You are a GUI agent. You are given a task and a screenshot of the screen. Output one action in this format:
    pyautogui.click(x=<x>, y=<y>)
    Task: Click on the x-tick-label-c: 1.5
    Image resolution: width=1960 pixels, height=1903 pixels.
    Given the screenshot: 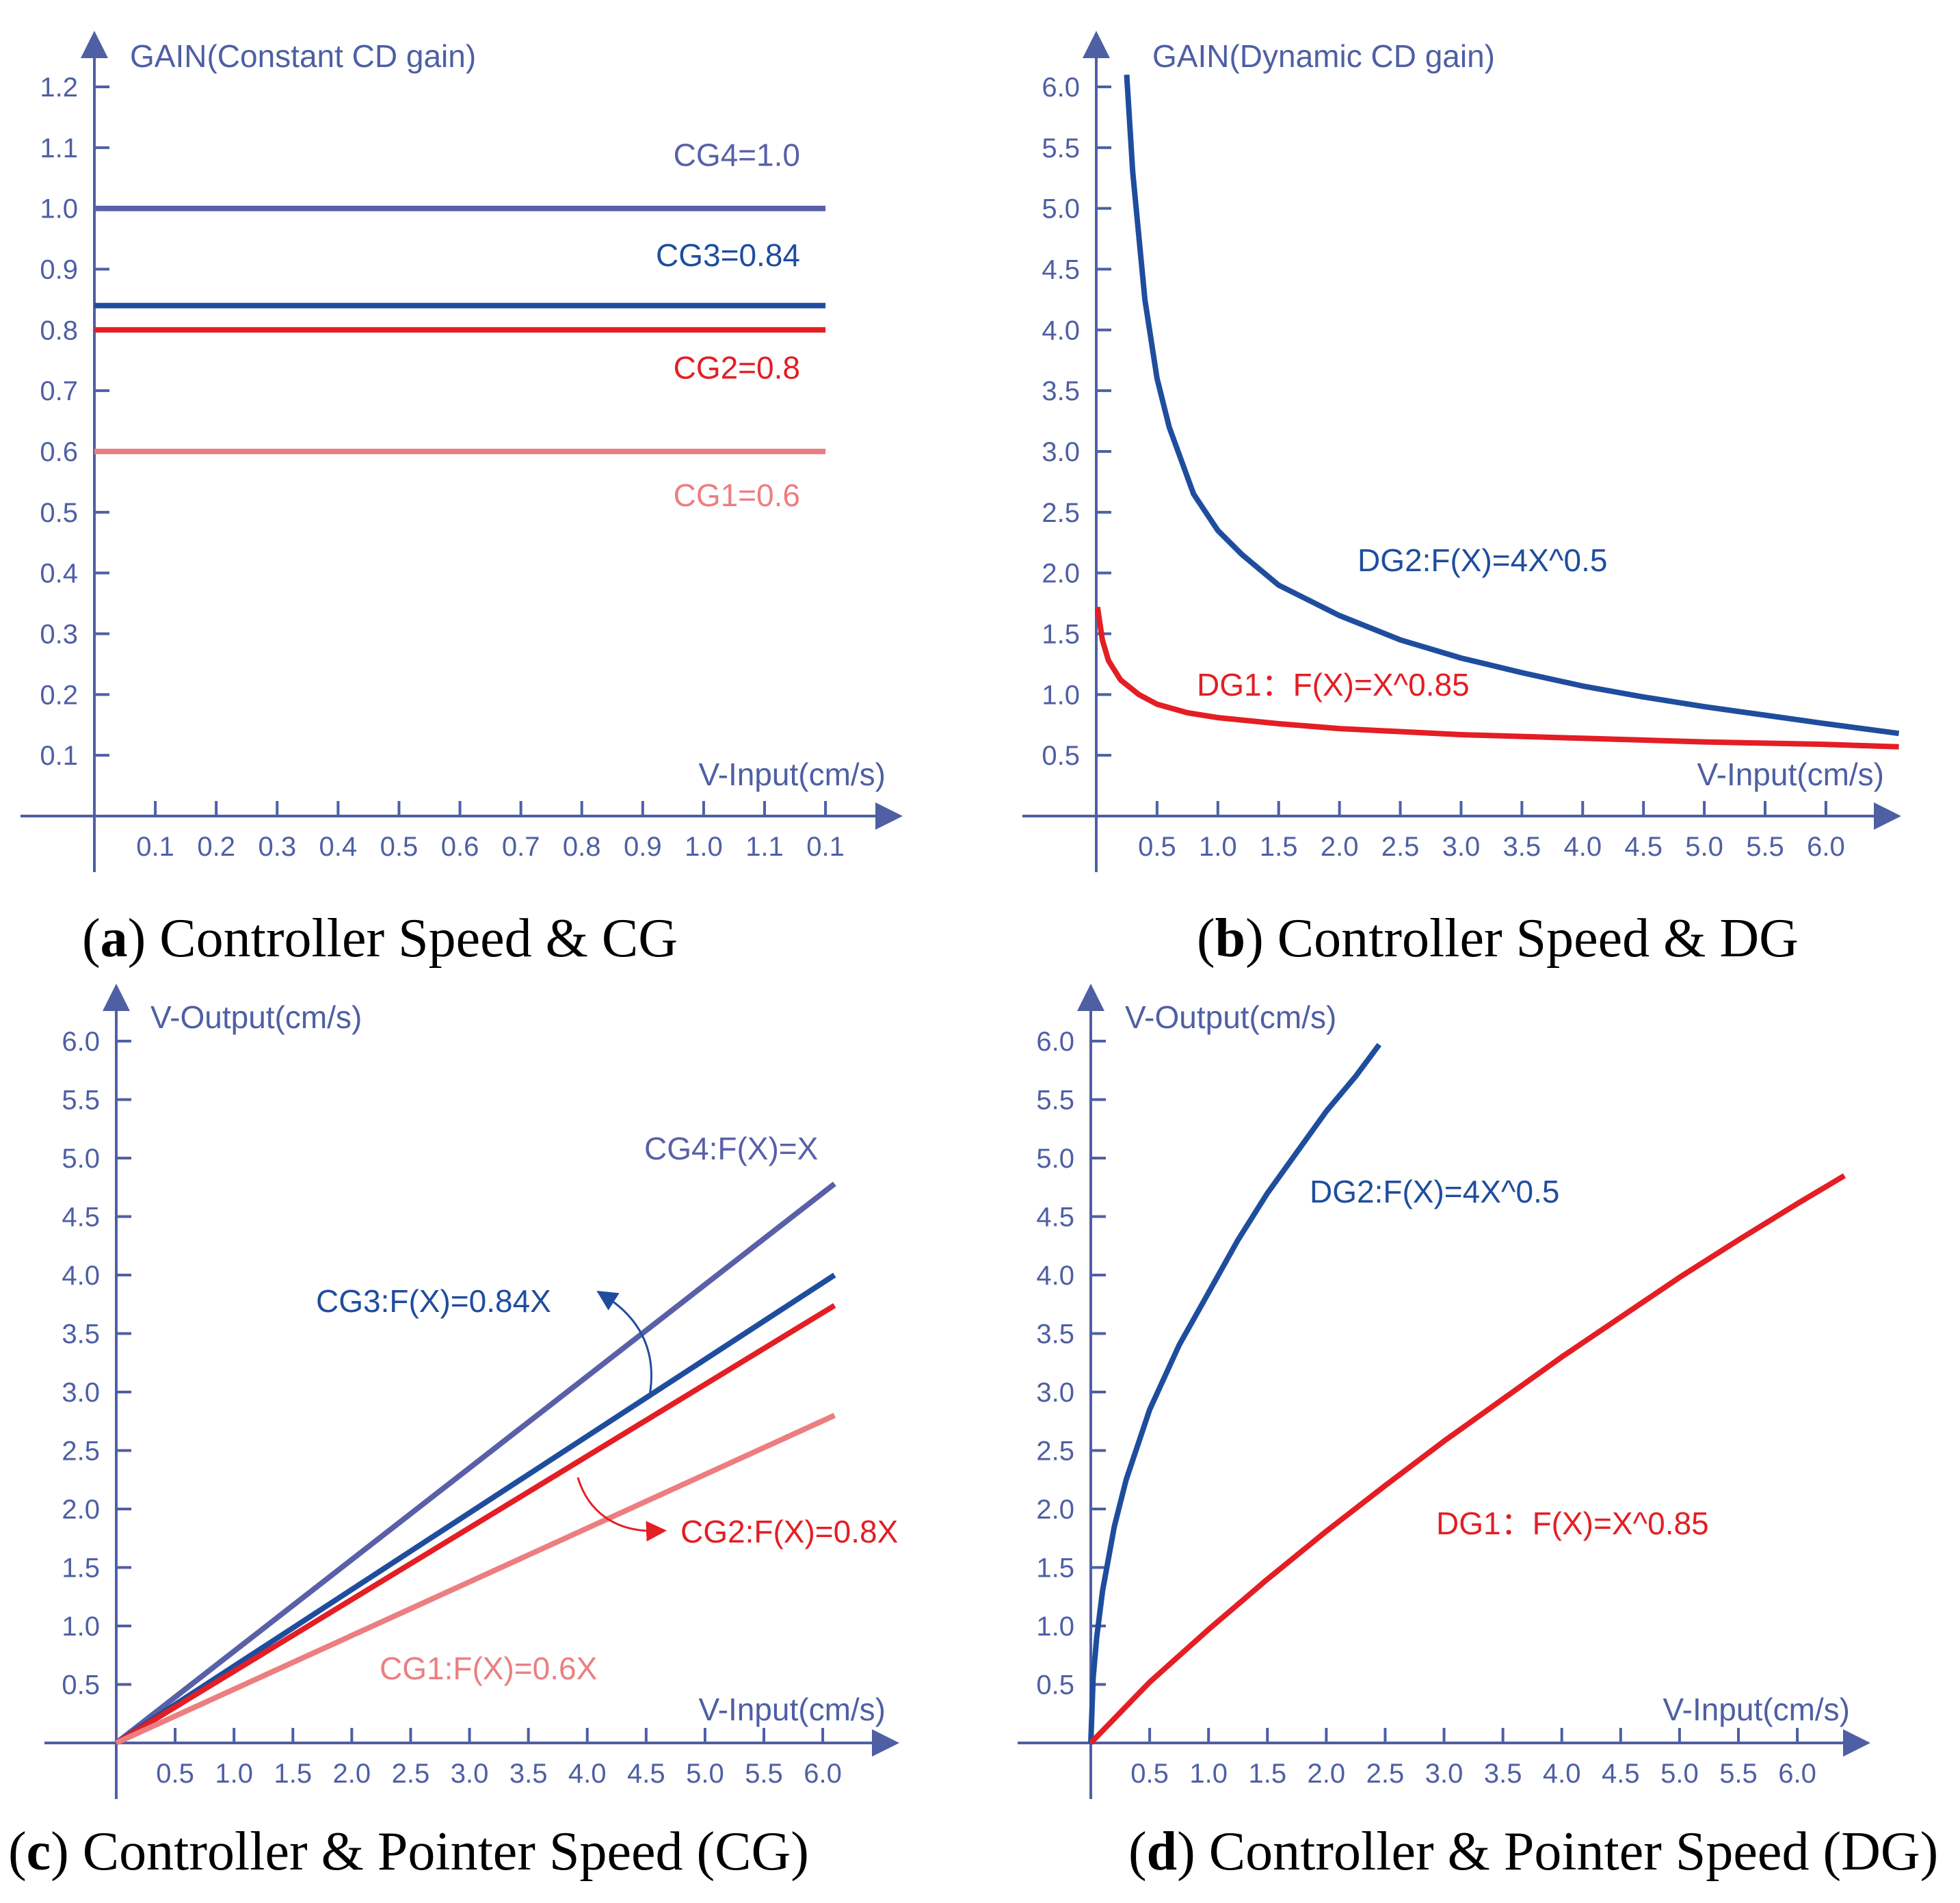 What is the action you would take?
    pyautogui.click(x=293, y=1774)
    